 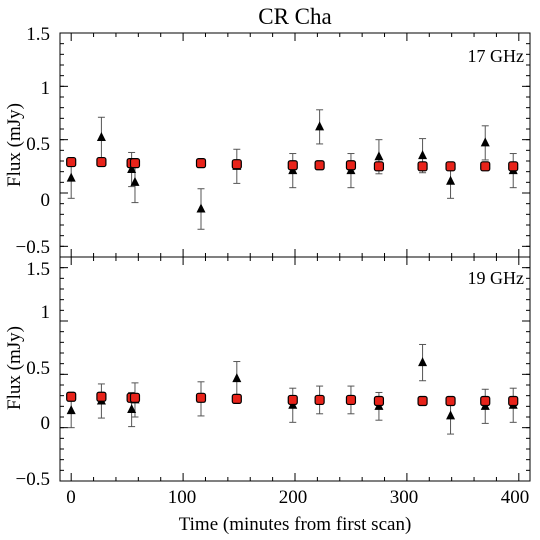 I want to click on panel-19ghz-label: 19 GHz, so click(x=496, y=278).